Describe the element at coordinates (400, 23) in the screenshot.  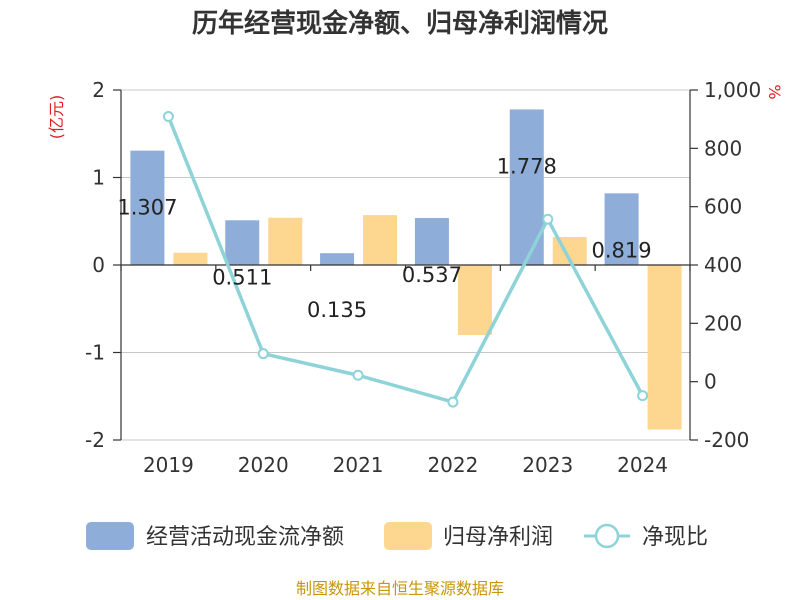
I see `chart-title: 历年经营现金净额、归母净利润情况` at that location.